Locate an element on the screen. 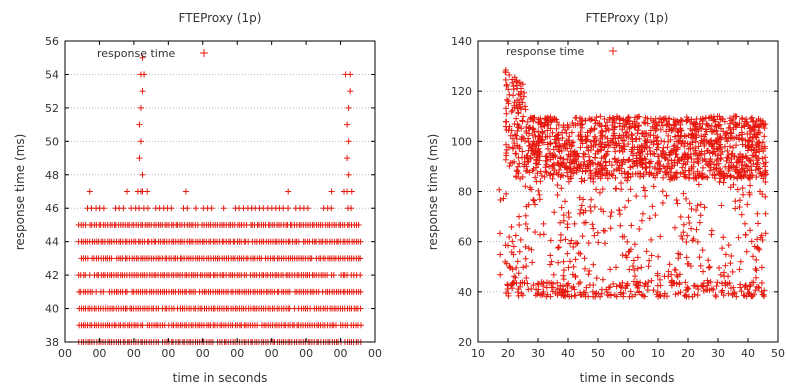 The image size is (786, 385). right-x-tick-label: 30 is located at coordinates (538, 353).